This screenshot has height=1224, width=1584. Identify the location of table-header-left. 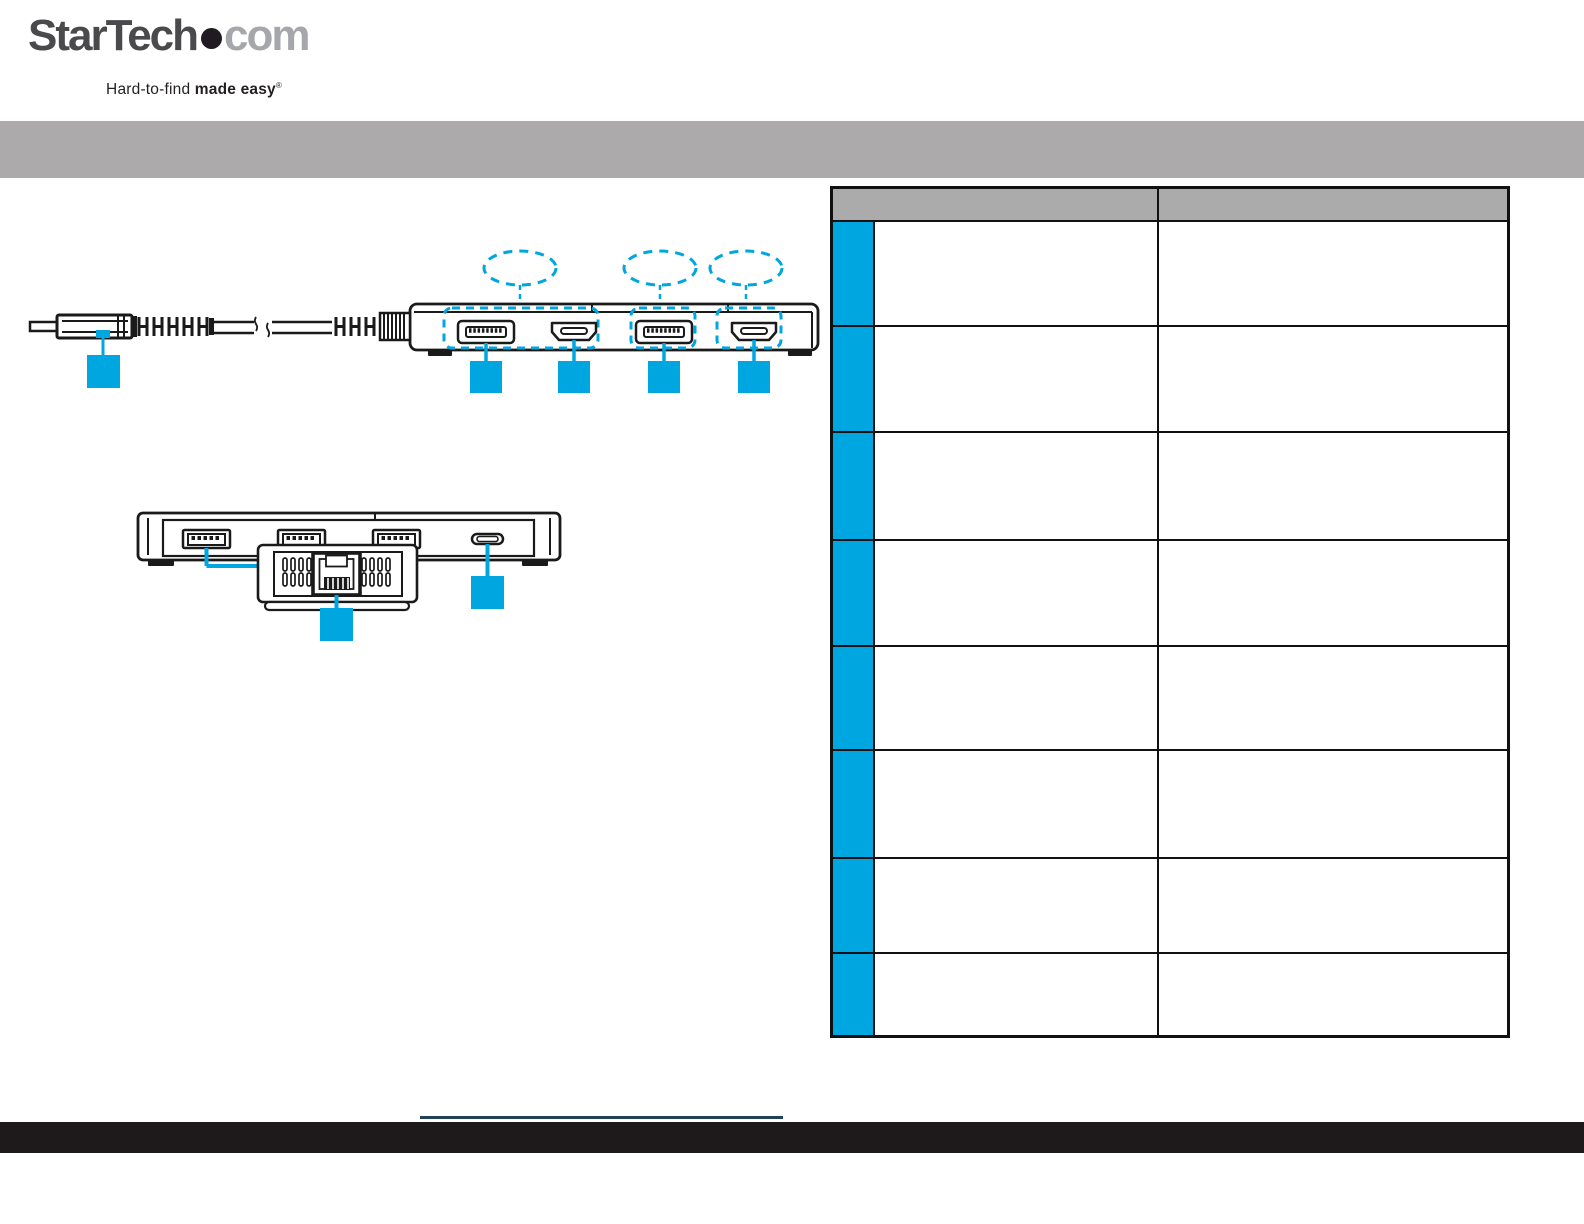
(996, 205).